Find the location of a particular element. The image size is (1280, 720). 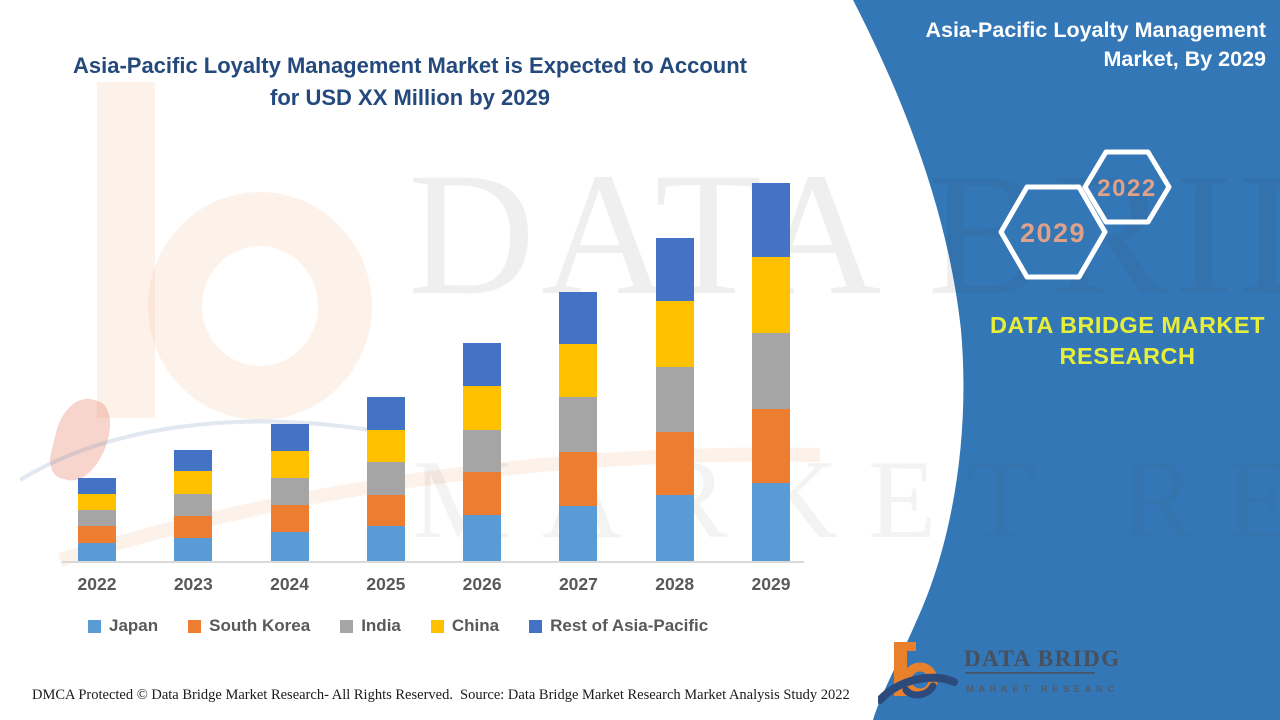

hexagon-2029-label: 2029 is located at coordinates (1053, 233).